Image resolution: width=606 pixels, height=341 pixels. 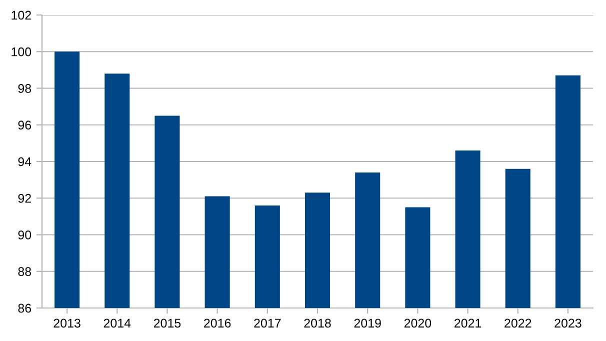 I want to click on x-tick-label: 2016, so click(x=217, y=323).